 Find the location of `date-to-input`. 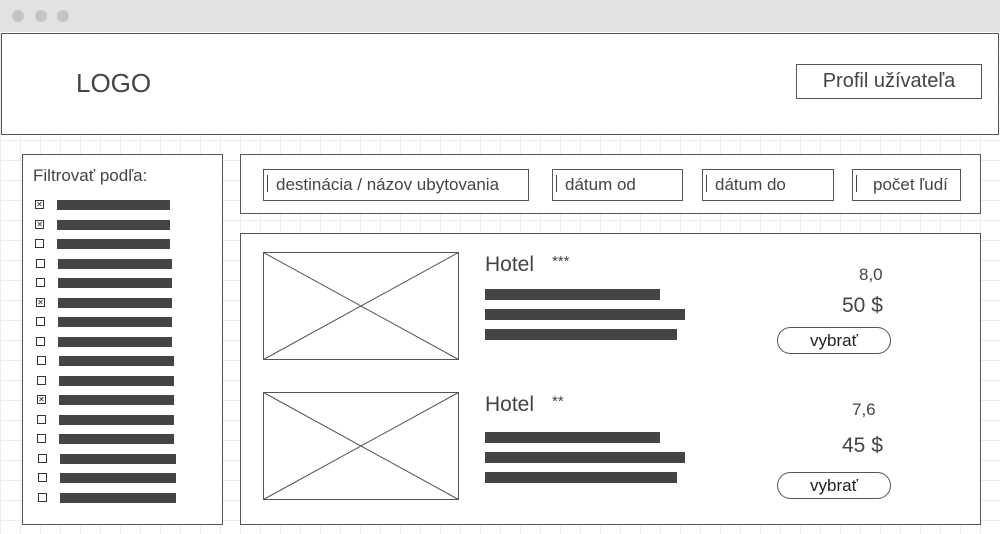

date-to-input is located at coordinates (768, 185).